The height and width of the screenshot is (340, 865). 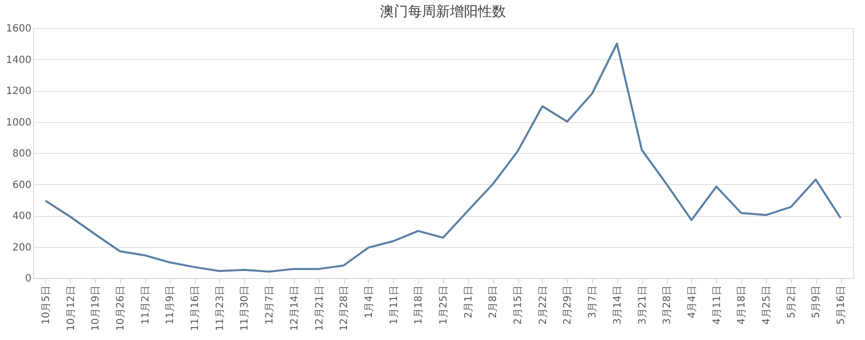 What do you see at coordinates (494, 302) in the screenshot?
I see `x-tick-label: 2月8日` at bounding box center [494, 302].